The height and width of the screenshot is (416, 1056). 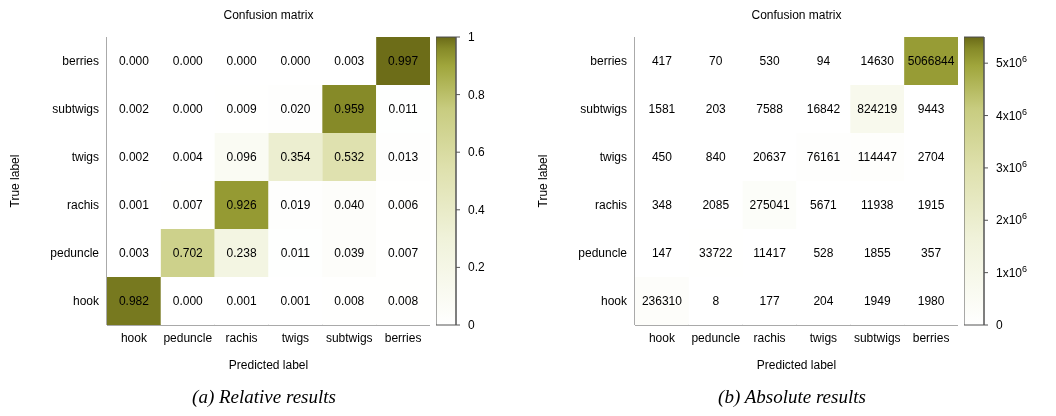 I want to click on data-label: 840, so click(x=716, y=157).